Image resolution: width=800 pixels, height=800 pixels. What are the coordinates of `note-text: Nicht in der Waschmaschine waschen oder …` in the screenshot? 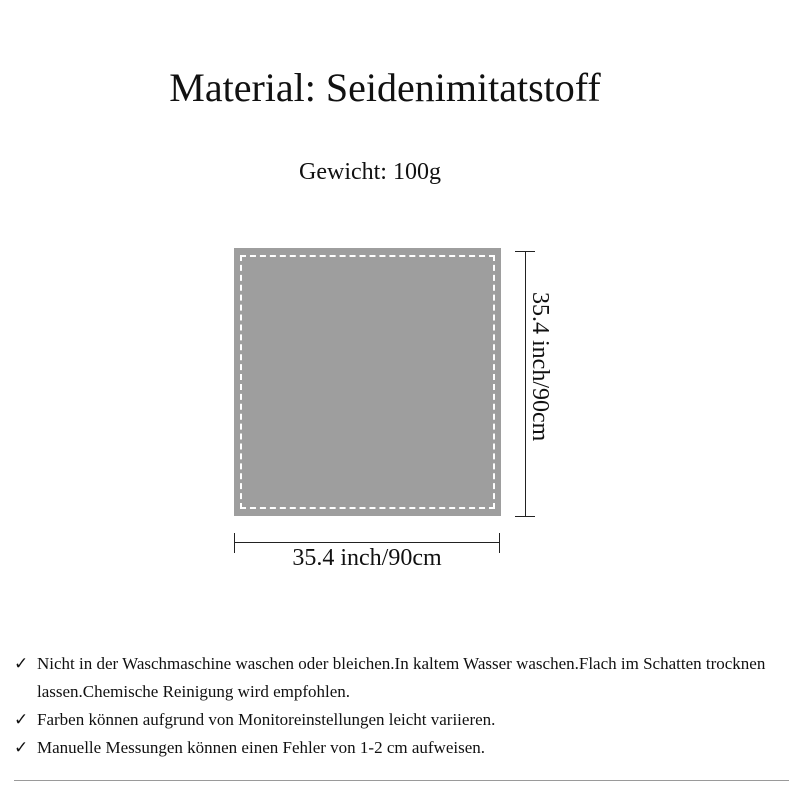 It's located at (401, 677).